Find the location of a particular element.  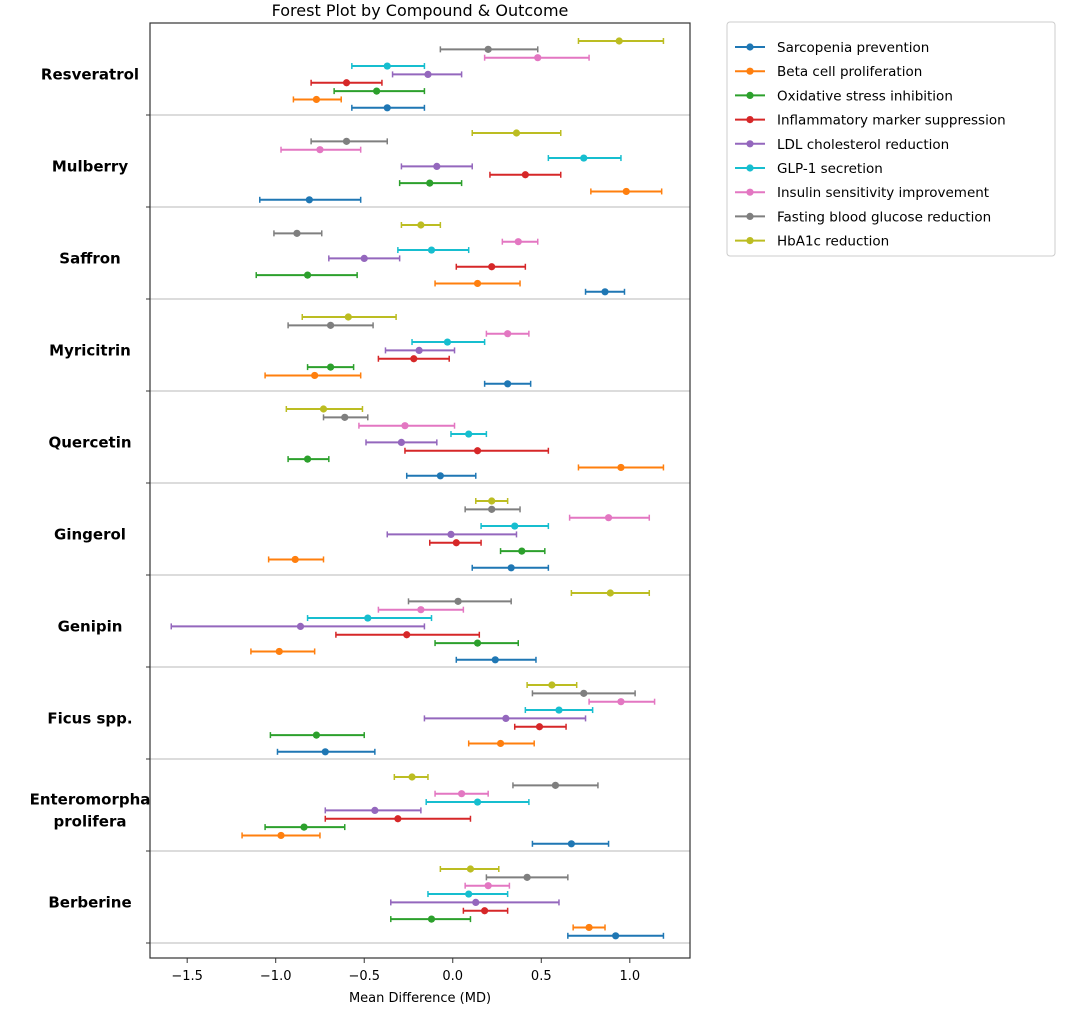

legend-item: Inflammatory marker suppression is located at coordinates (870, 121).